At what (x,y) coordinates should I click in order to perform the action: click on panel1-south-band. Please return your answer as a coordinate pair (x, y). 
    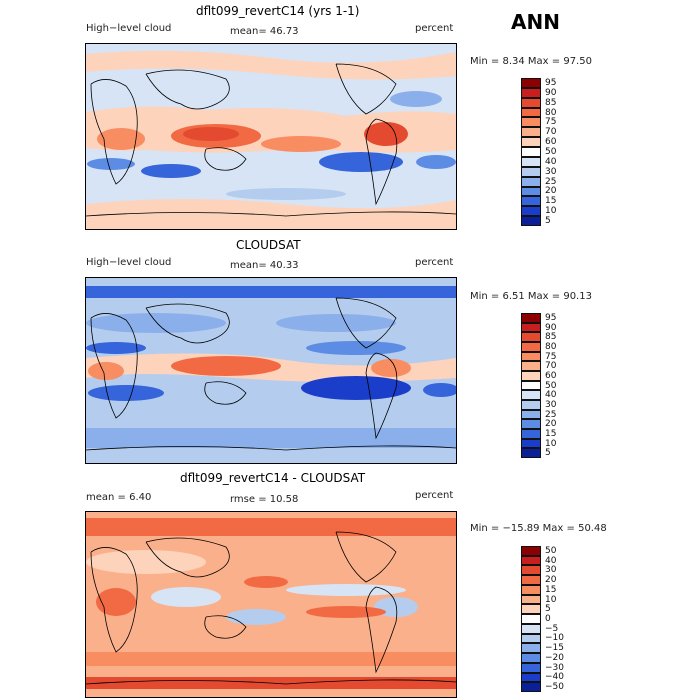
    Looking at the image, I should click on (271, 214).